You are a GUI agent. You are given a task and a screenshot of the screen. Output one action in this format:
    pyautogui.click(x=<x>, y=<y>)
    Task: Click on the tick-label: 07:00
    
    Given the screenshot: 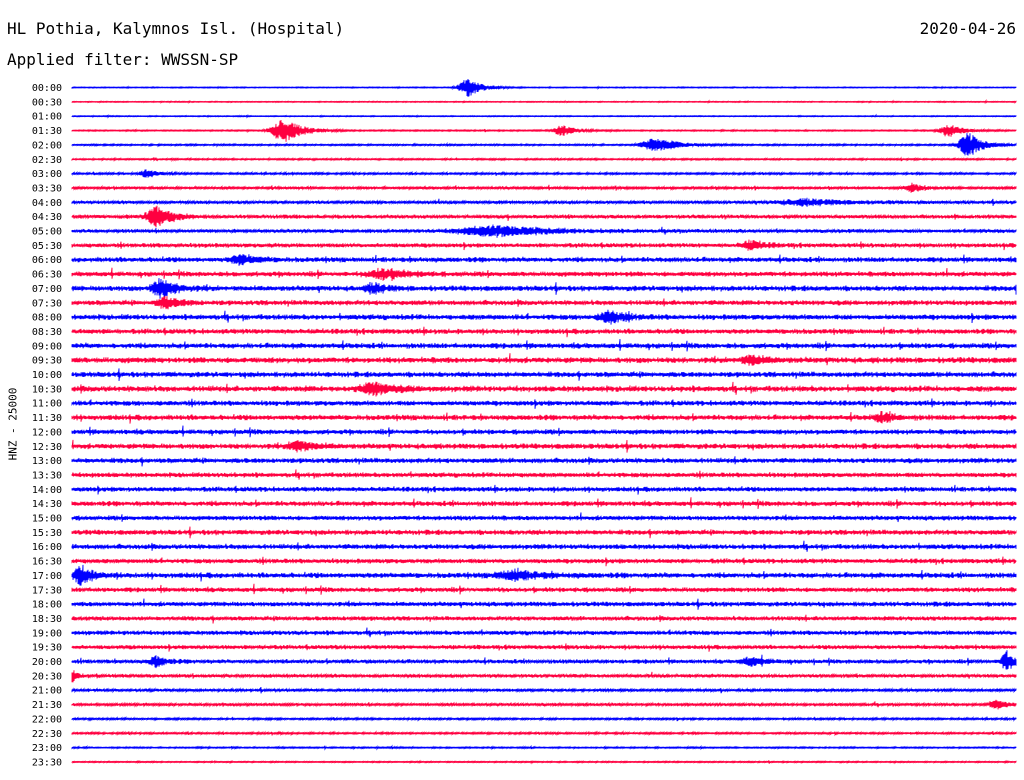 What is the action you would take?
    pyautogui.click(x=47, y=289)
    